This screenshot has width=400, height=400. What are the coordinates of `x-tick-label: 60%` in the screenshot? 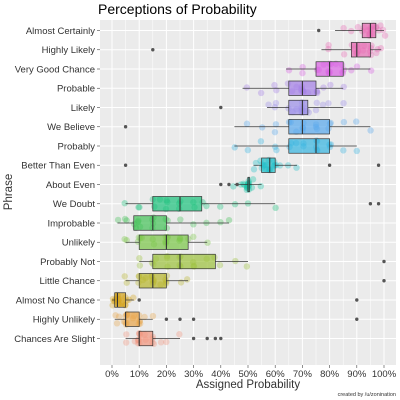 It's located at (276, 374).